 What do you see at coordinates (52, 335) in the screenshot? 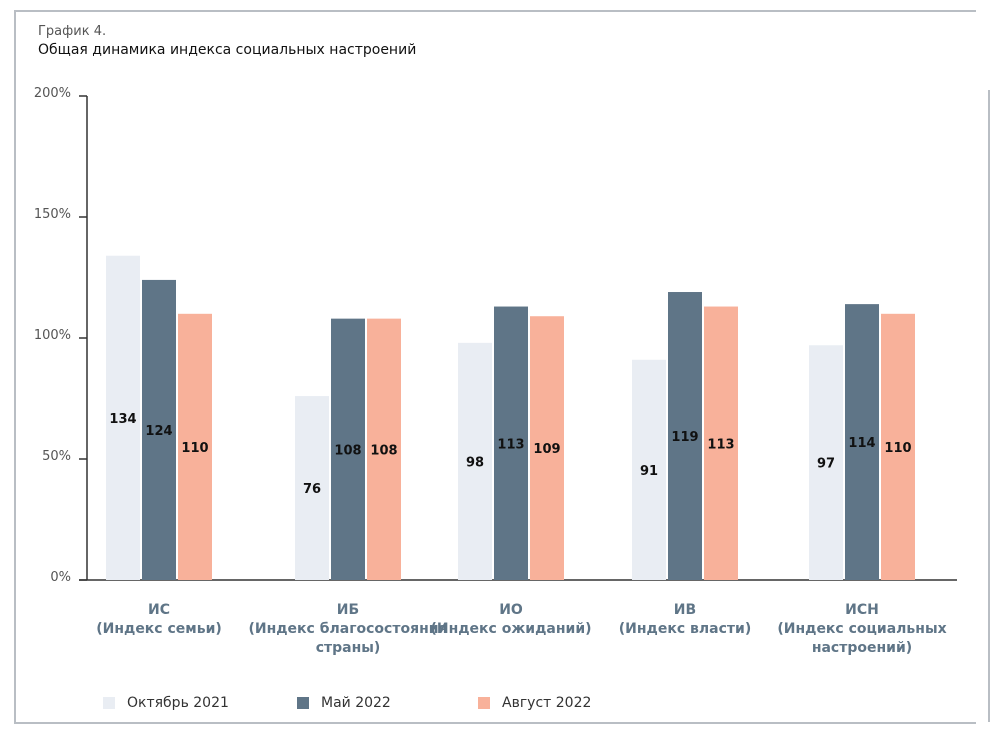
I see `y-tick-label: 100%` at bounding box center [52, 335].